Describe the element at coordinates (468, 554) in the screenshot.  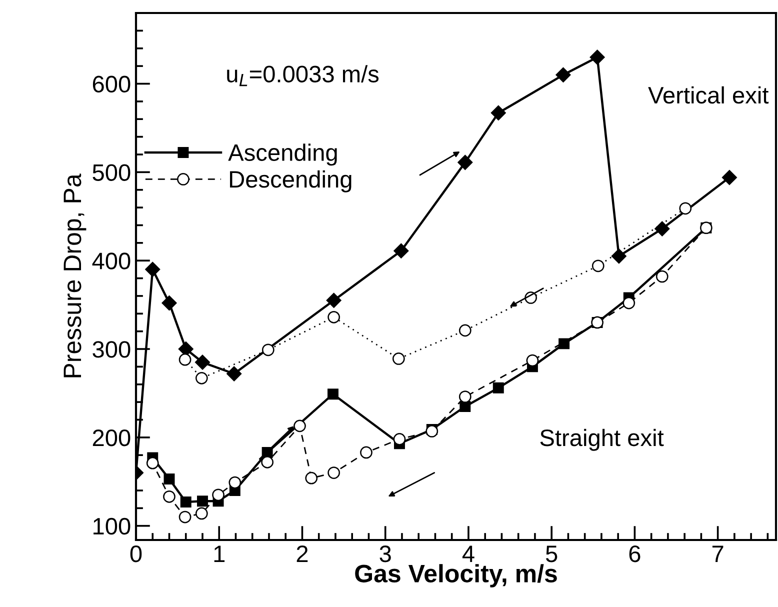
I see `x-tick-label: 4` at that location.